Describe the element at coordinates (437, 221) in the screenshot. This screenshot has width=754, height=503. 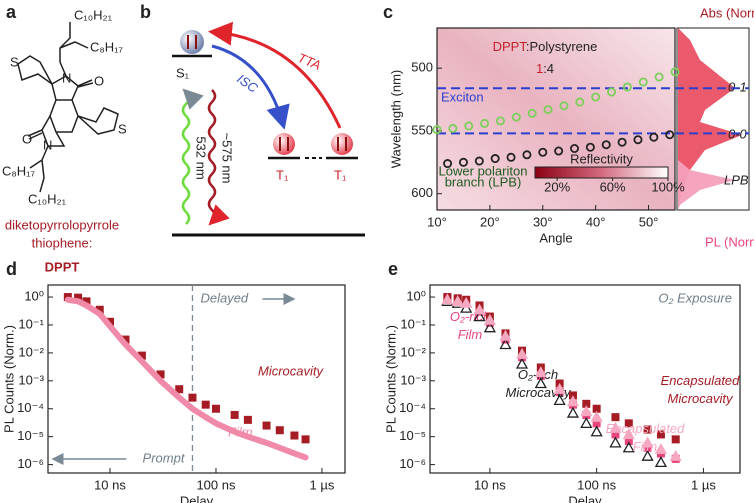
I see `x-tick-label: 10°` at that location.